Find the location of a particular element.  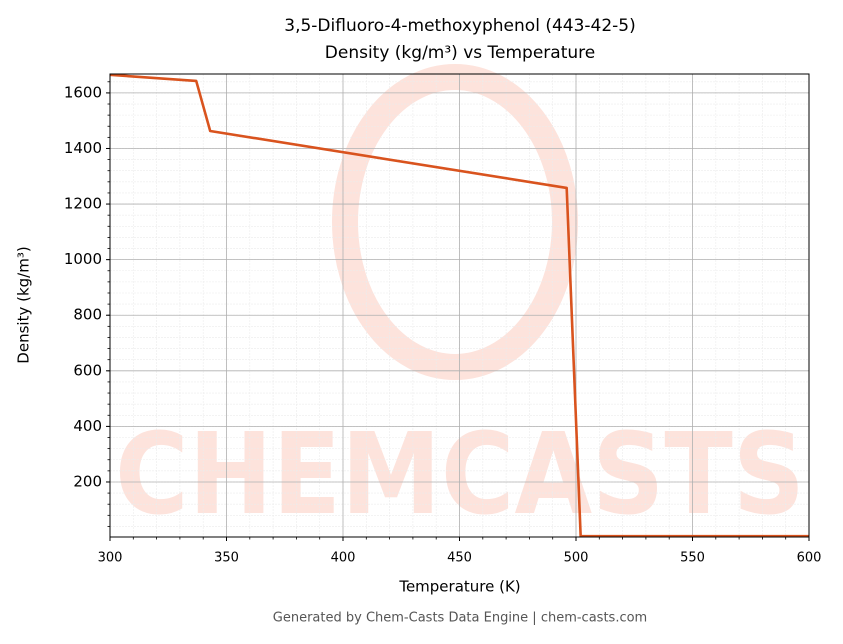

y-tick-label: 1600 is located at coordinates (83, 92).